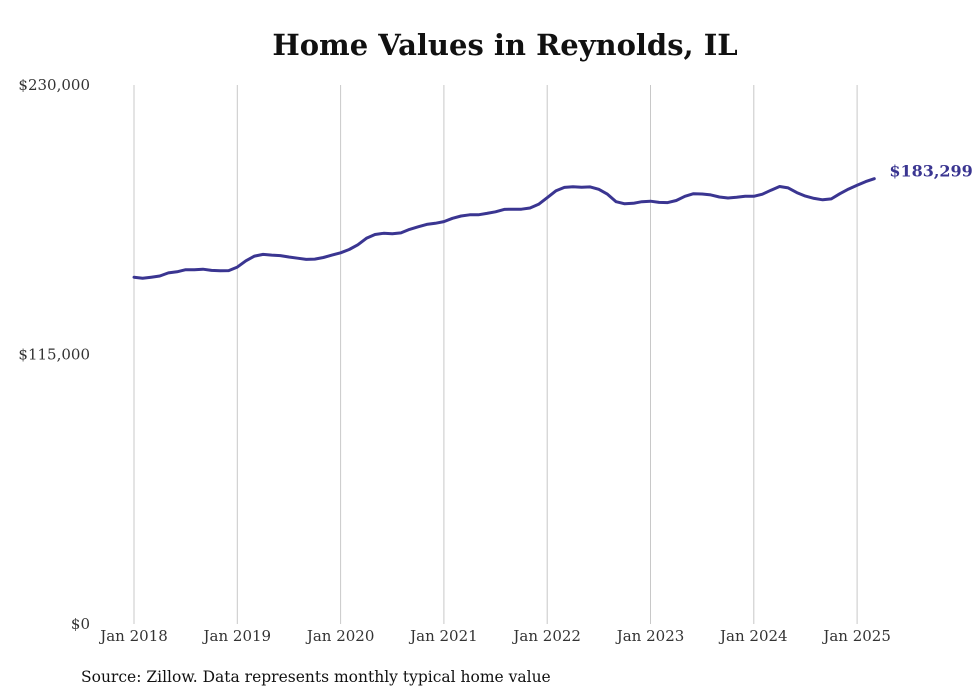 This screenshot has height=699, width=980. I want to click on x-tick-label: Jan 2022, so click(546, 636).